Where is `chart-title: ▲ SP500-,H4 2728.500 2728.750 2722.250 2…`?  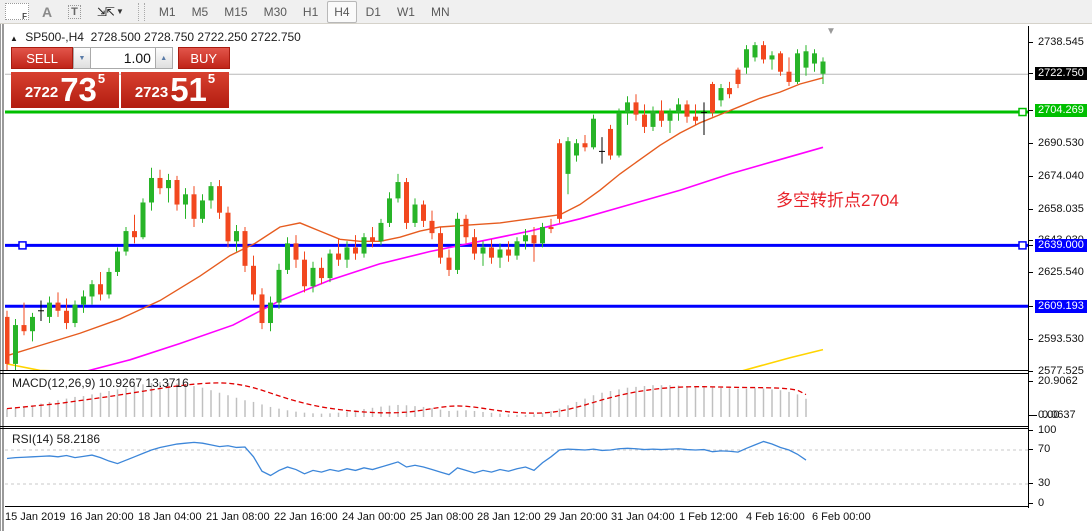 chart-title: ▲ SP500-,H4 2728.500 2728.750 2722.250 2… is located at coordinates (155, 37).